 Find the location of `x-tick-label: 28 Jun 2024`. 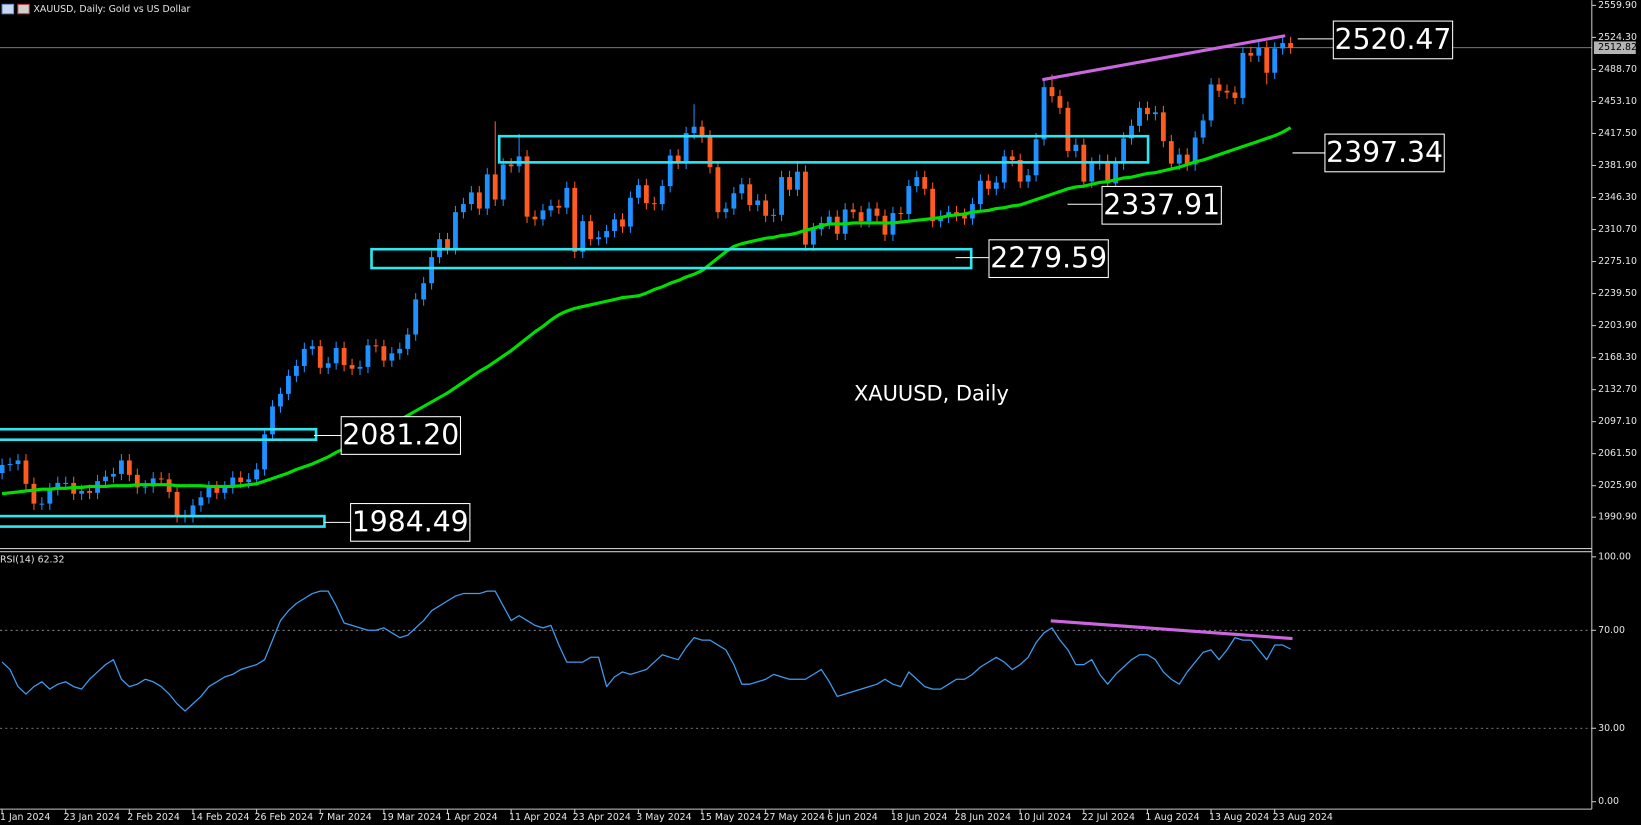

x-tick-label: 28 Jun 2024 is located at coordinates (982, 817).